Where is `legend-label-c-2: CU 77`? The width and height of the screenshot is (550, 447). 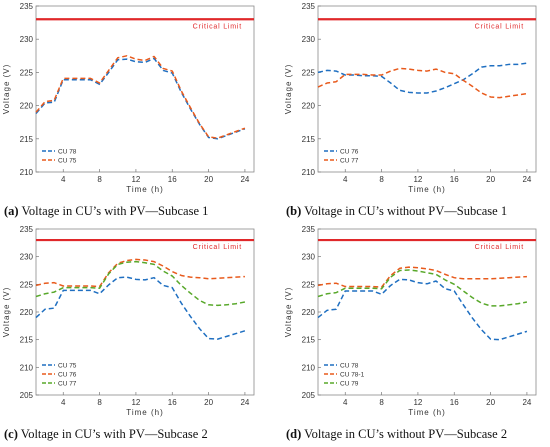
legend-label-c-2: CU 77 is located at coordinates (67, 383).